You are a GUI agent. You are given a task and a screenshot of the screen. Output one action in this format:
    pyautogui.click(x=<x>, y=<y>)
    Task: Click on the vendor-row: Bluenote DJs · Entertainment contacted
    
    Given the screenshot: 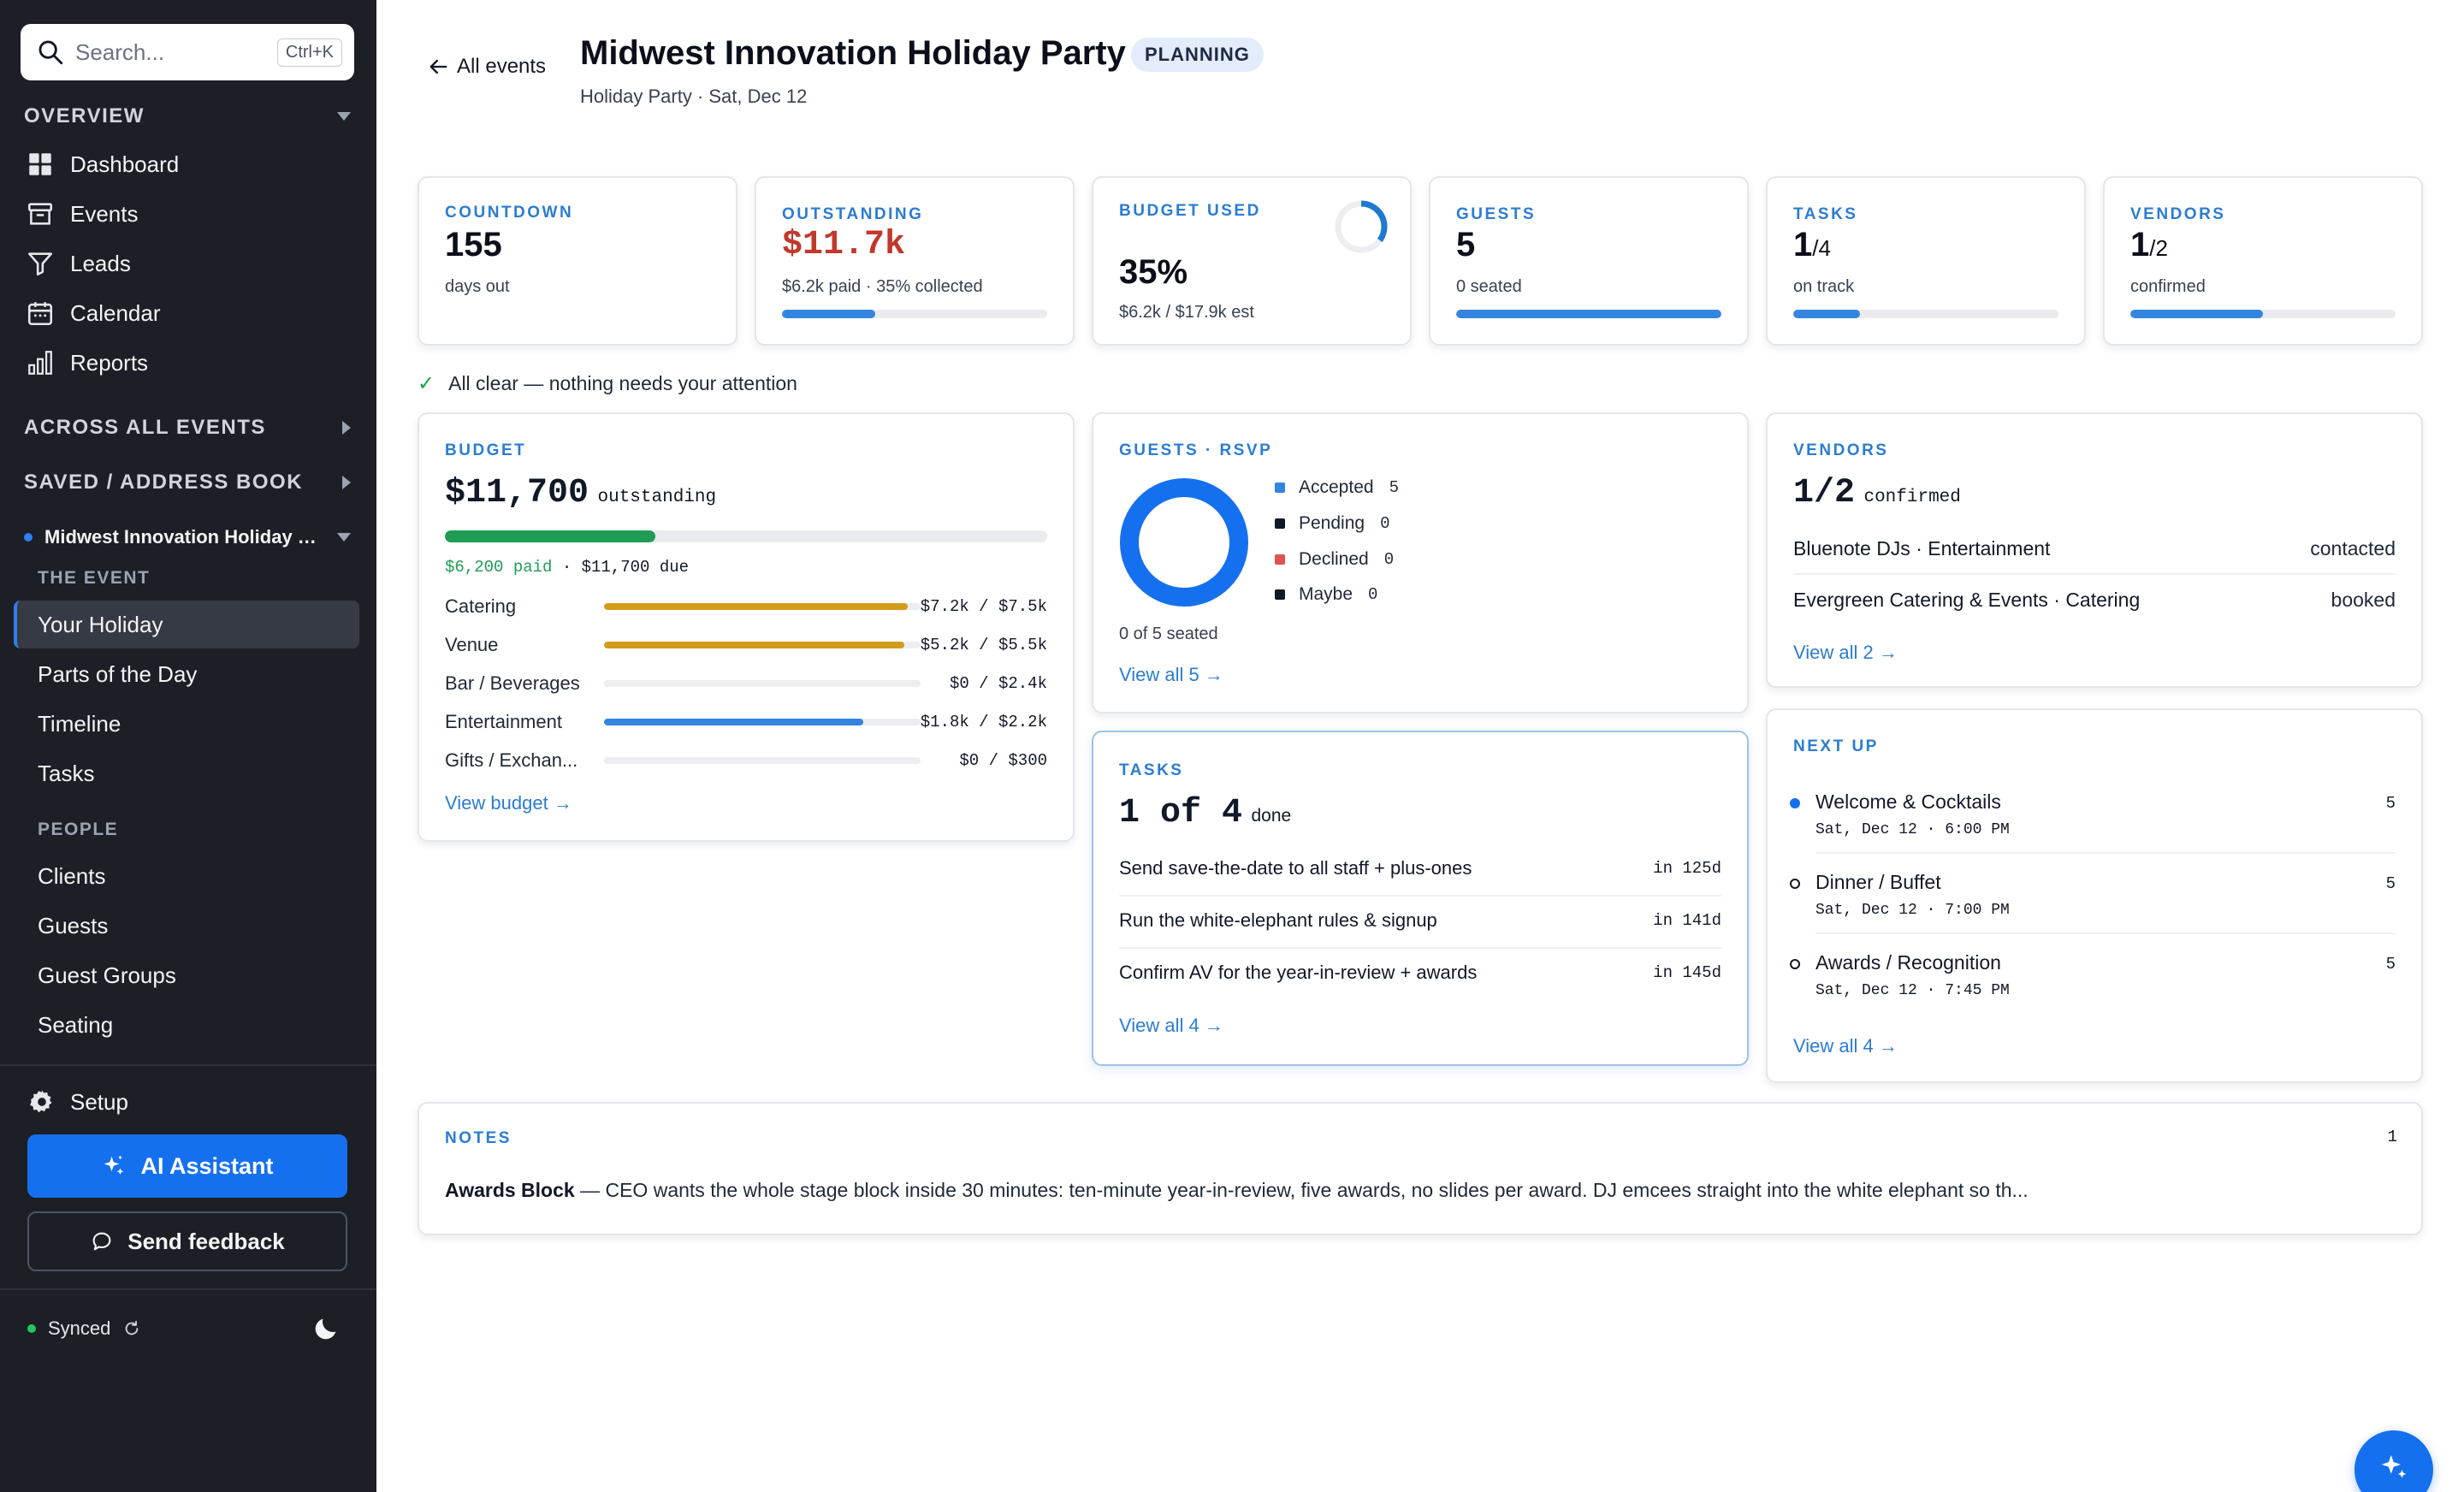 What is the action you would take?
    pyautogui.click(x=2094, y=548)
    